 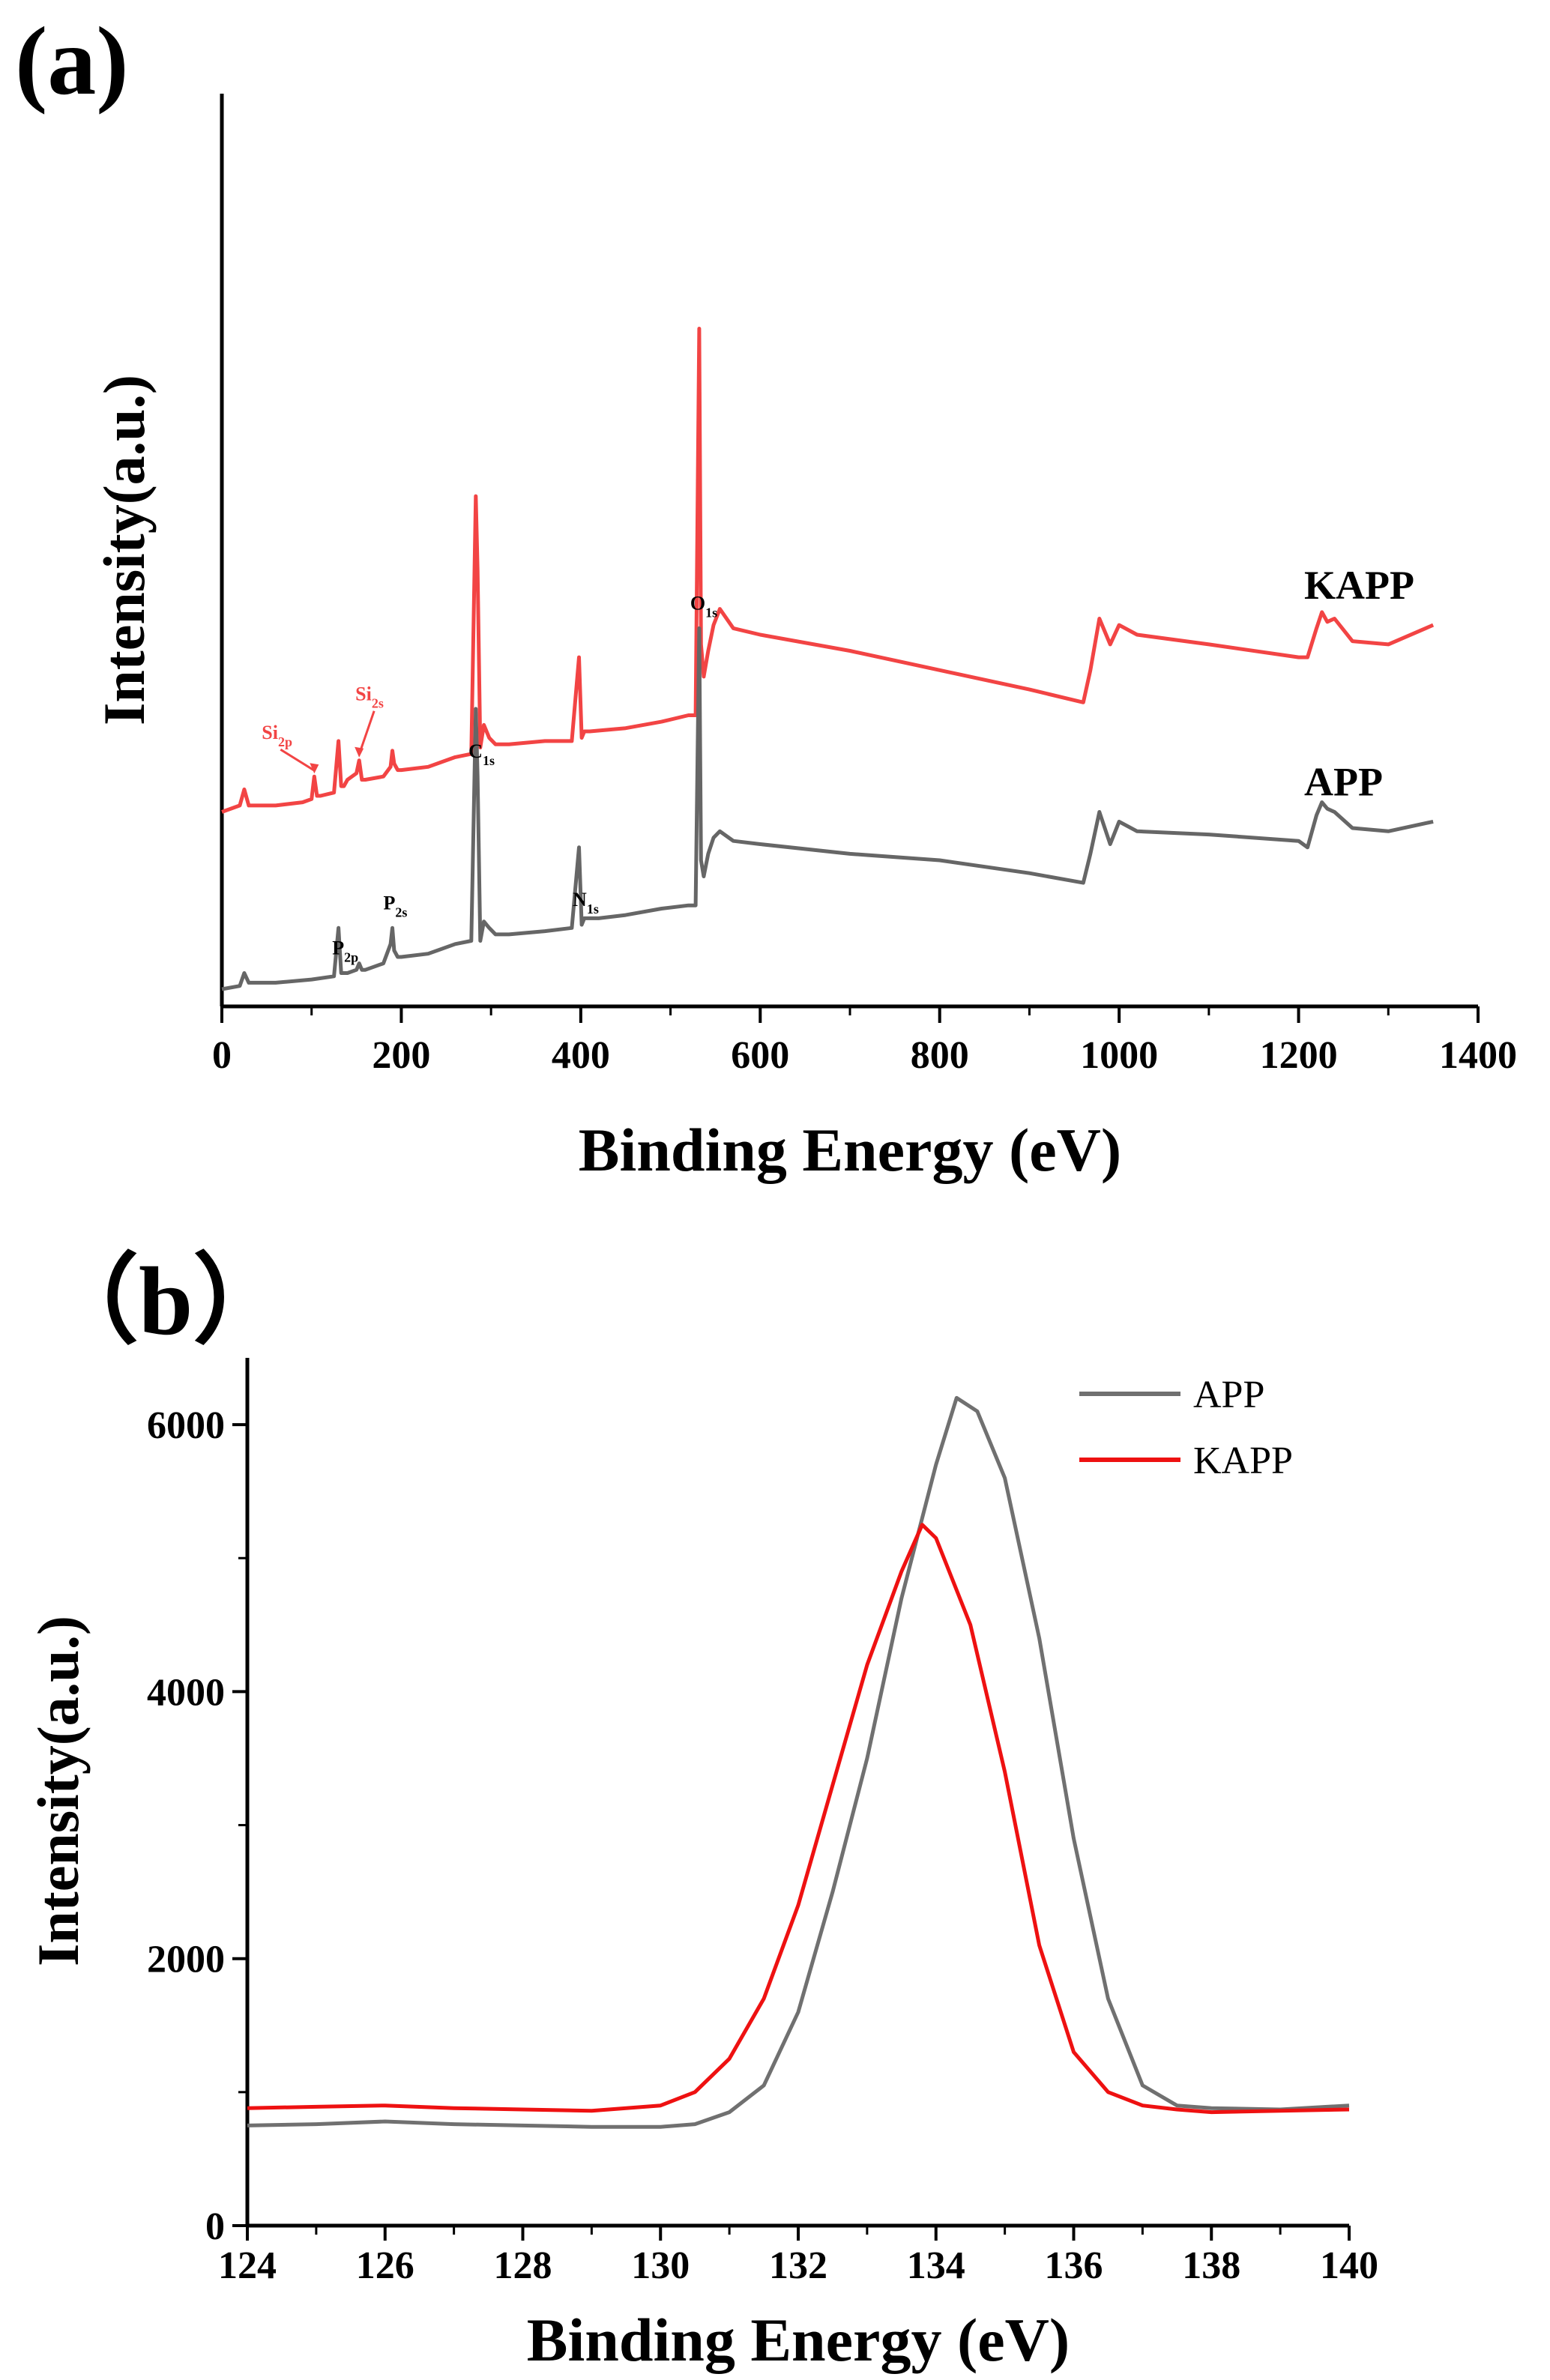 What do you see at coordinates (186, 1693) in the screenshot?
I see `panel-b-y-tick-label: 4000` at bounding box center [186, 1693].